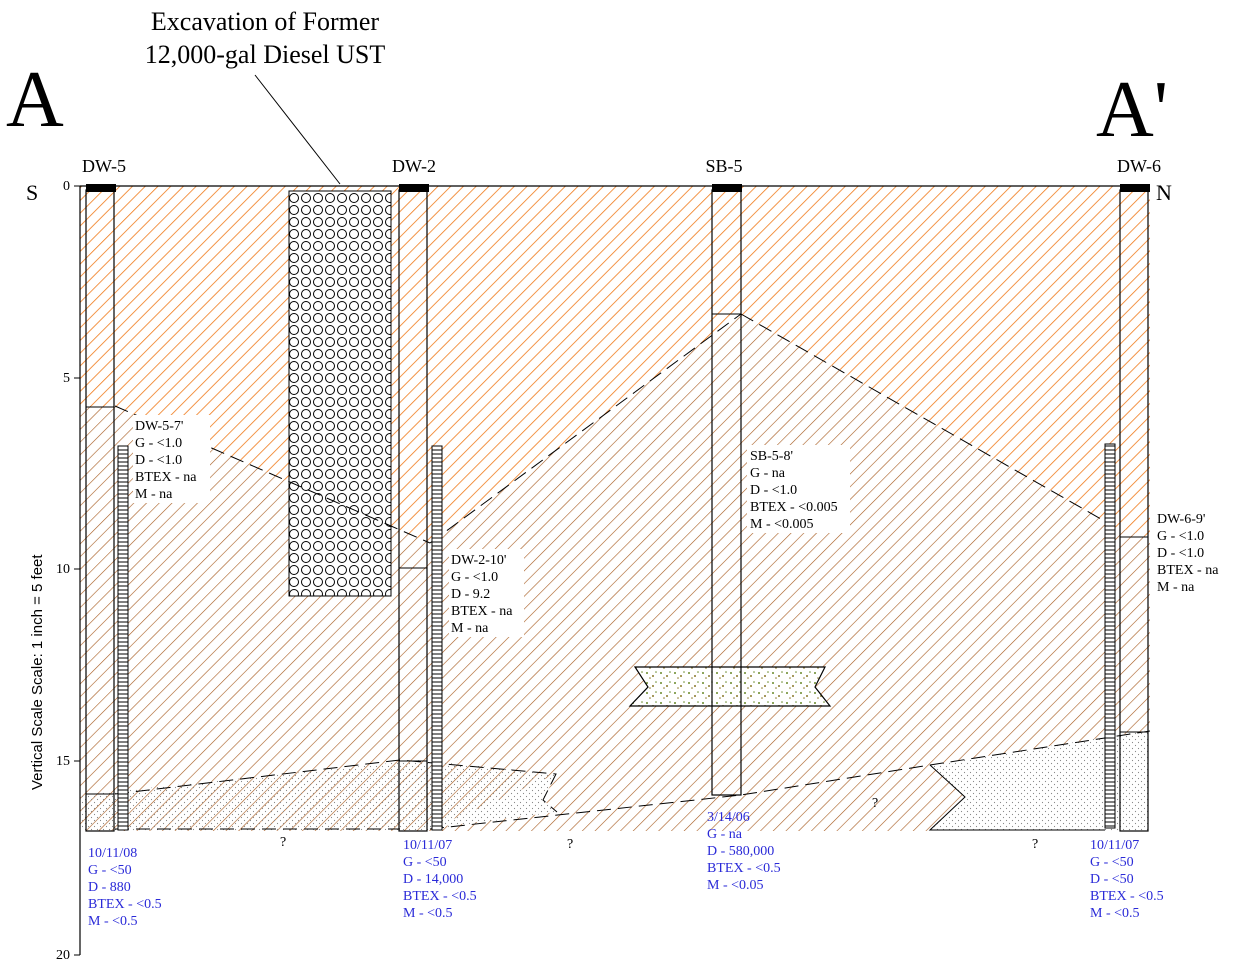  Describe the element at coordinates (1135, 188) in the screenshot. I see `wellhead-dw6` at that location.